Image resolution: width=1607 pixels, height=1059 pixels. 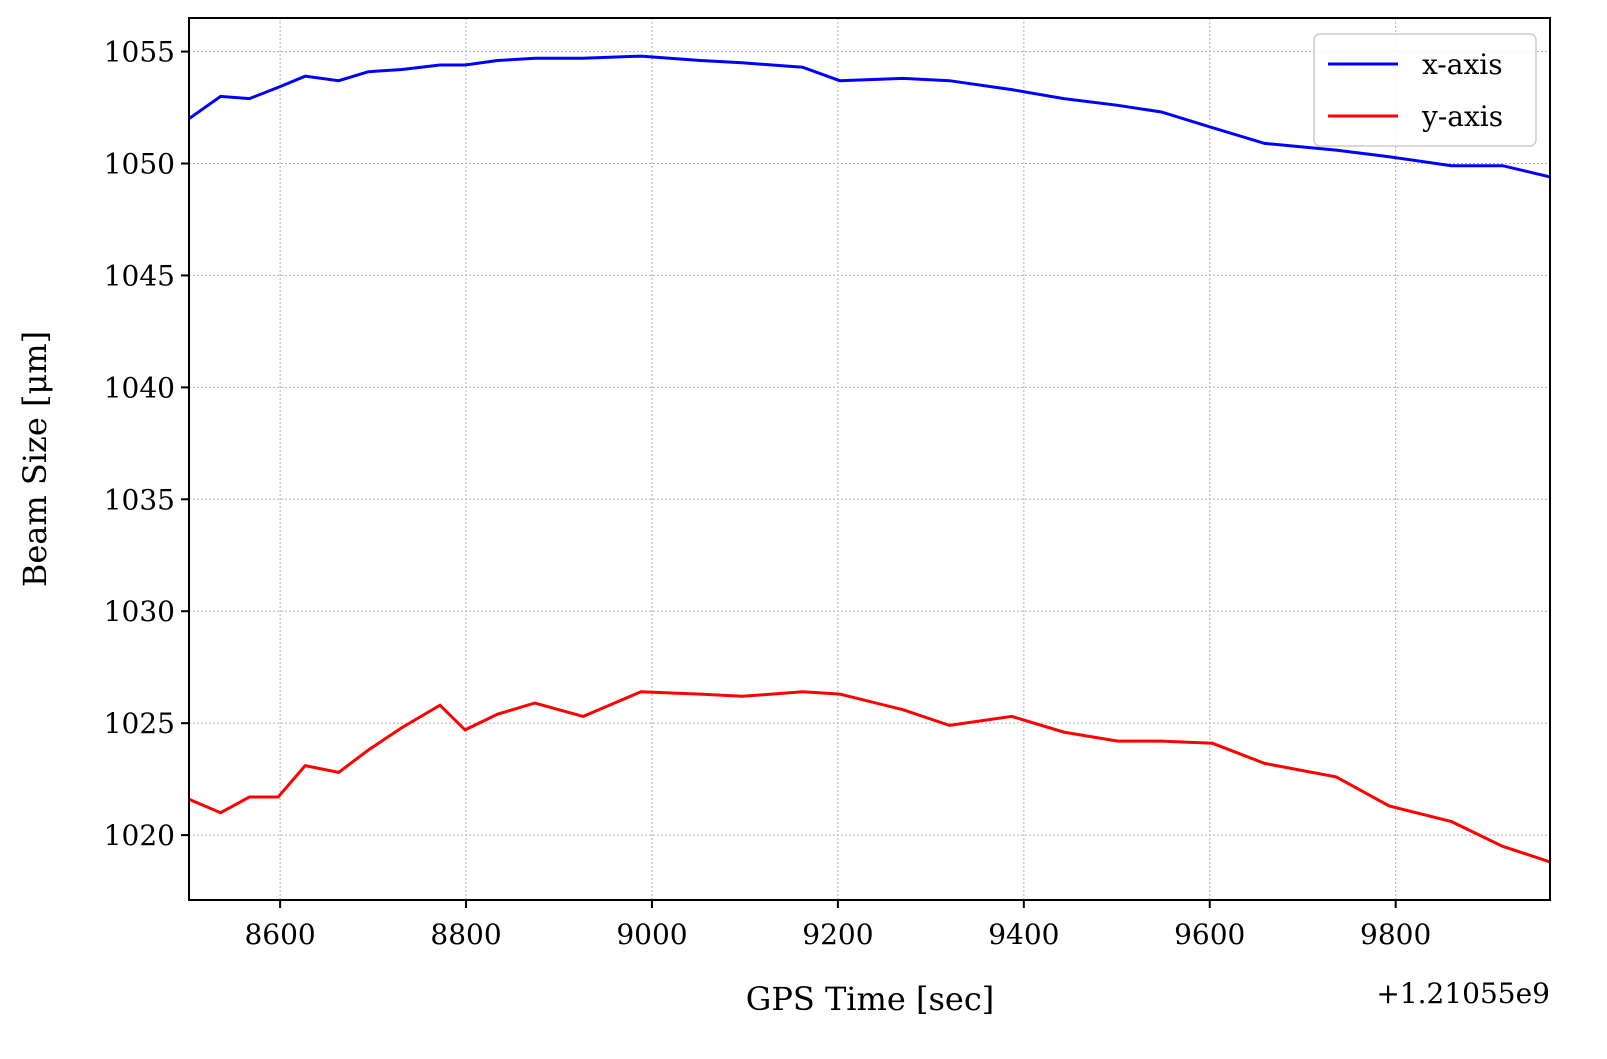 What do you see at coordinates (1462, 64) in the screenshot?
I see `legend-label: x-axis` at bounding box center [1462, 64].